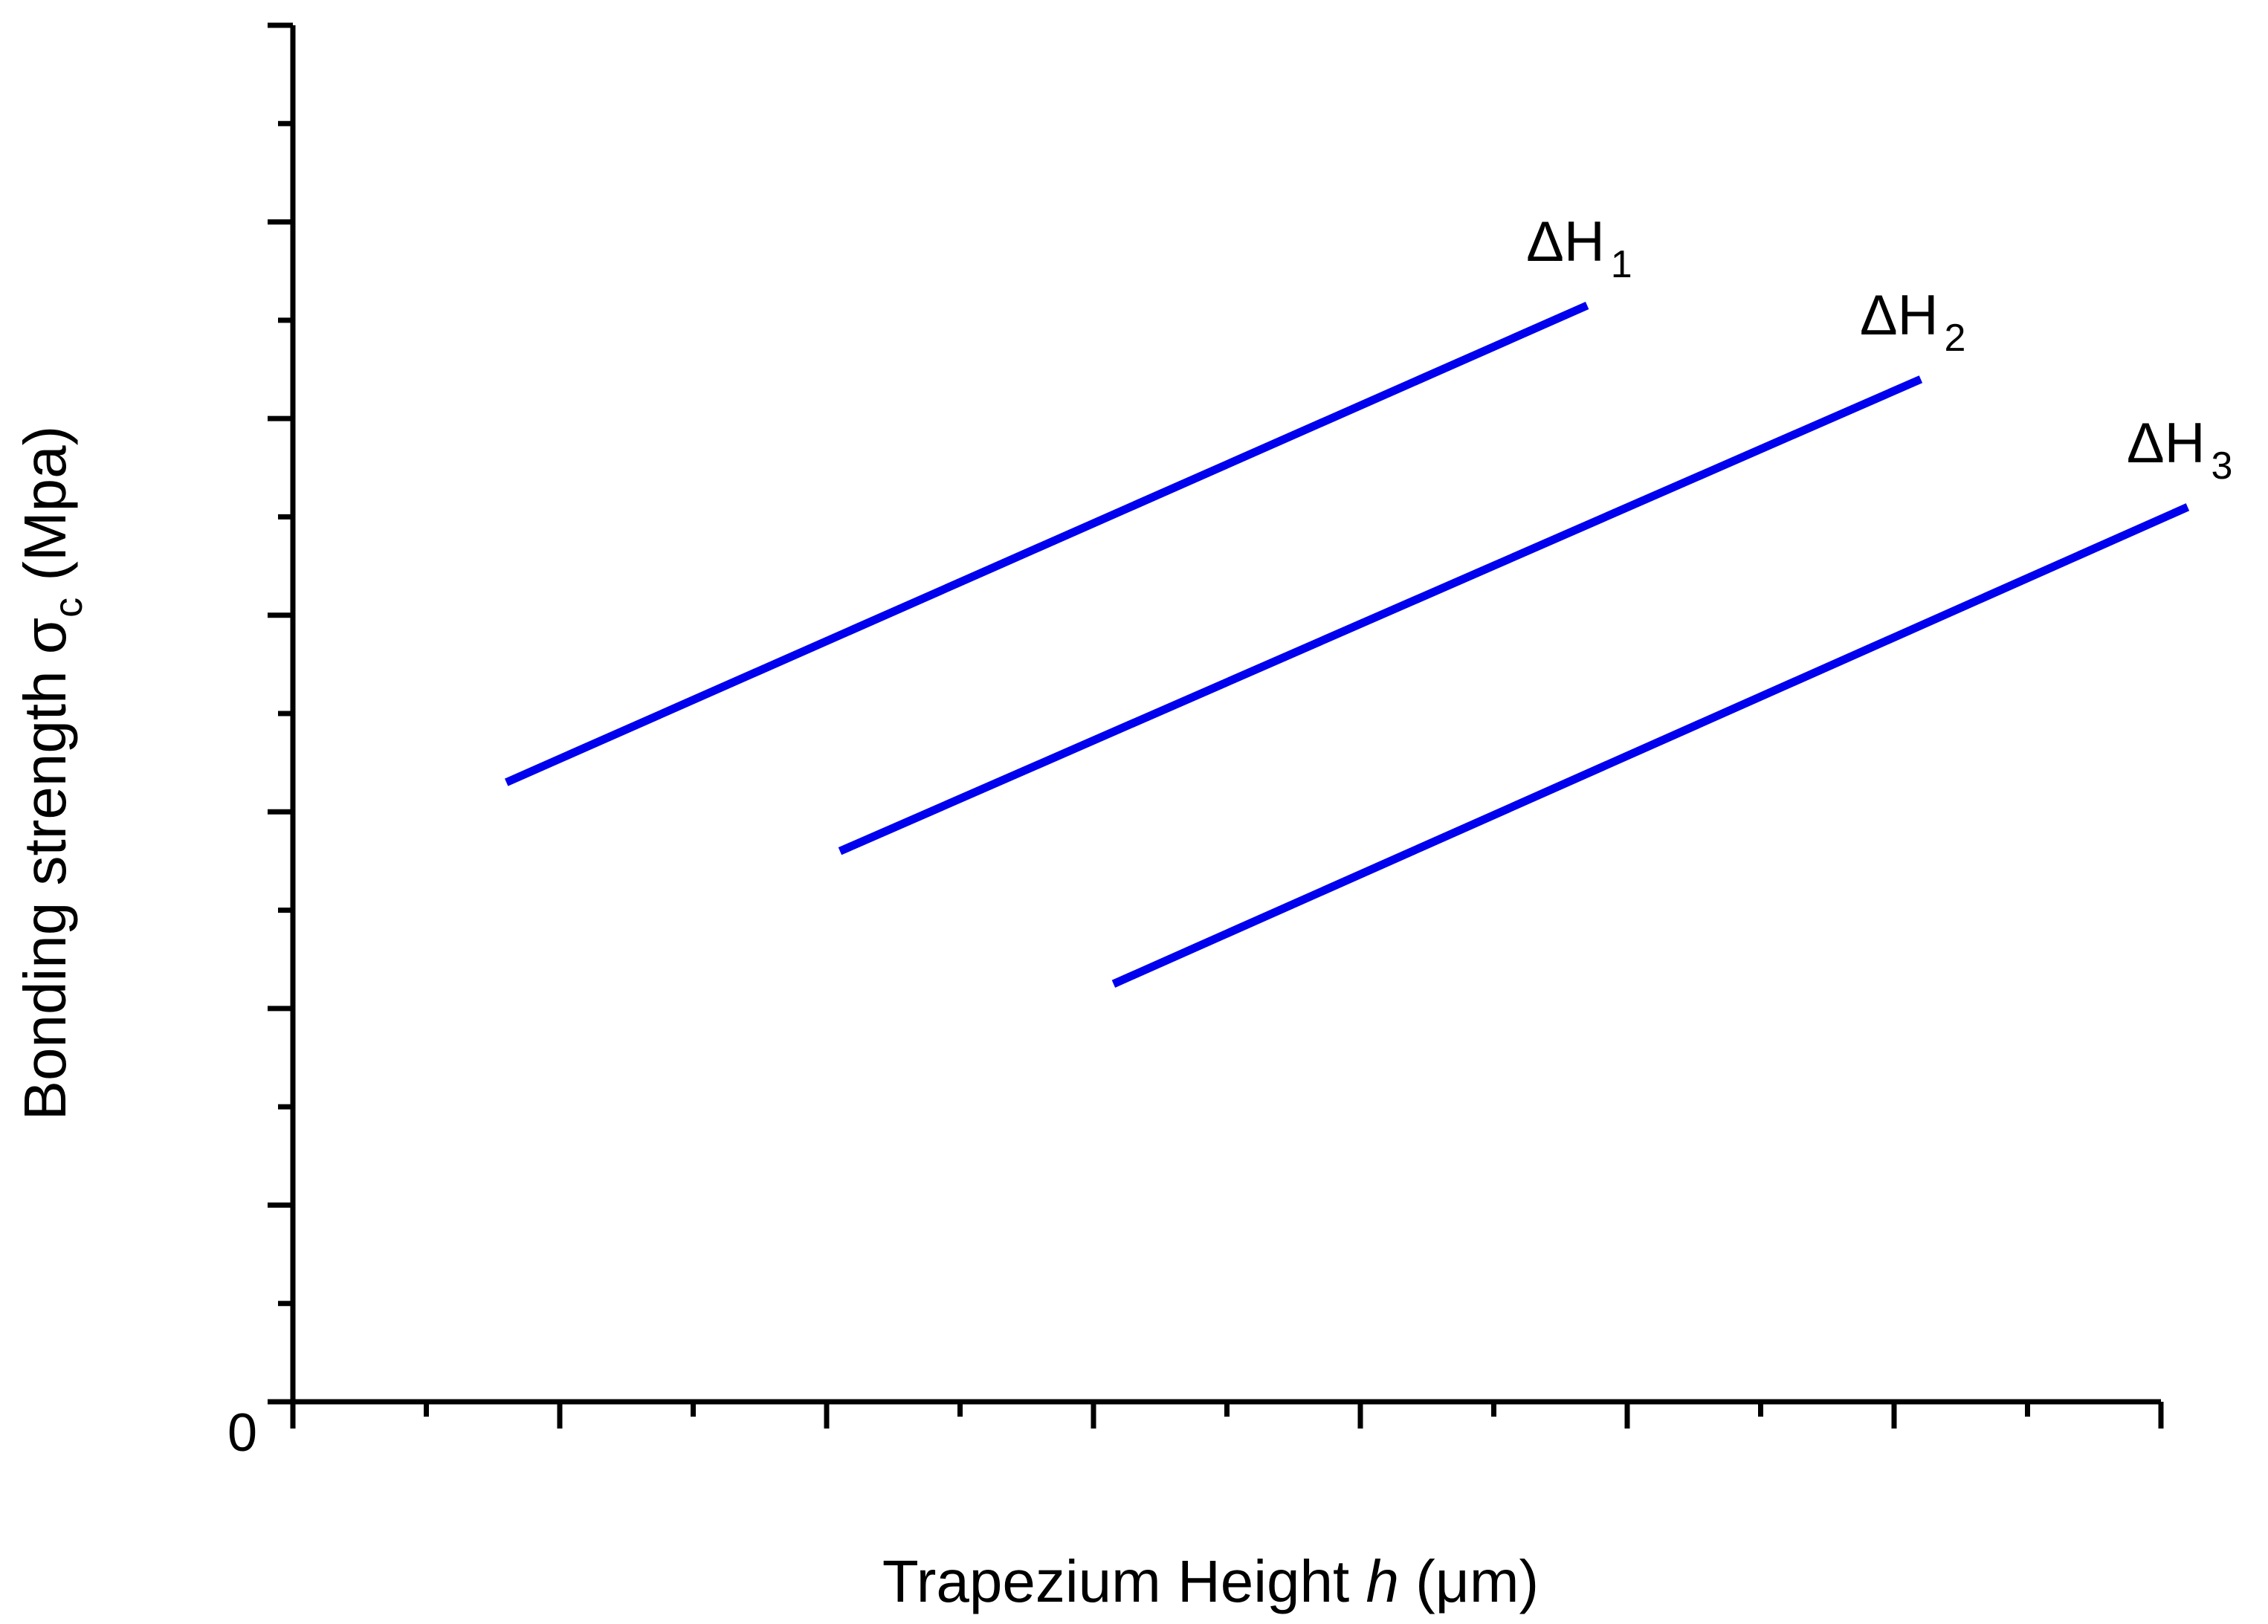 This screenshot has width=2268, height=1624. What do you see at coordinates (242, 1433) in the screenshot?
I see `origin-tick-label: 0` at bounding box center [242, 1433].